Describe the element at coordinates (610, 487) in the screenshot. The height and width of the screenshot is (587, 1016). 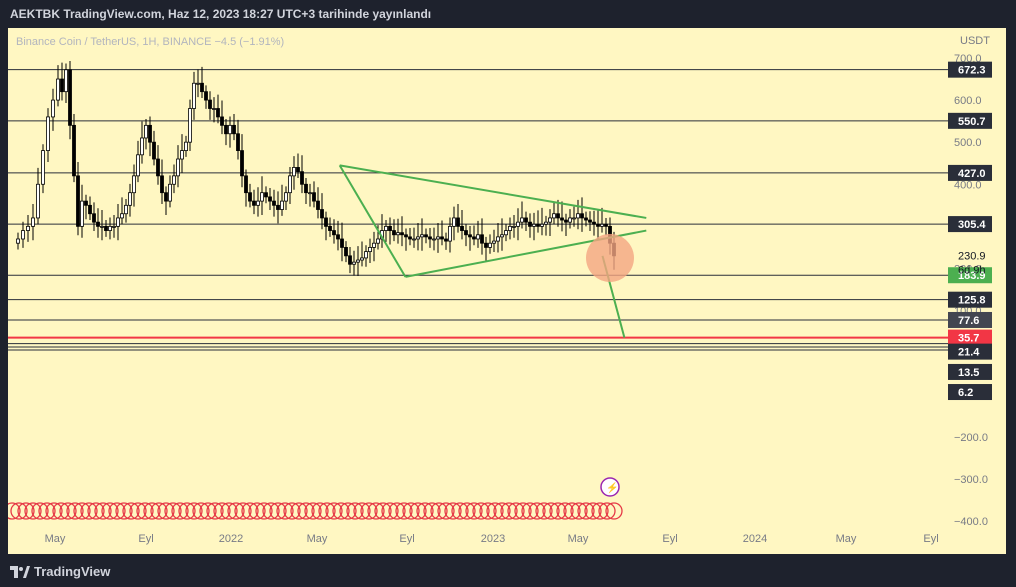
I see `lightning-event-icon` at that location.